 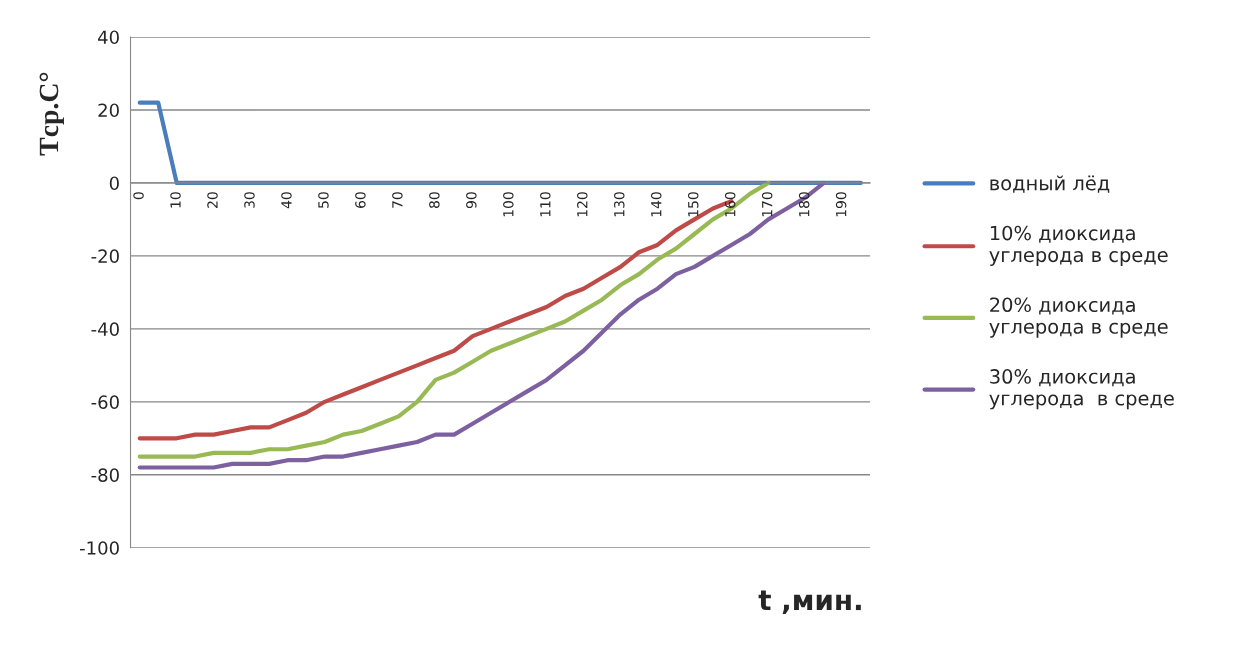 I want to click on y-tick-label: -80, so click(x=105, y=475).